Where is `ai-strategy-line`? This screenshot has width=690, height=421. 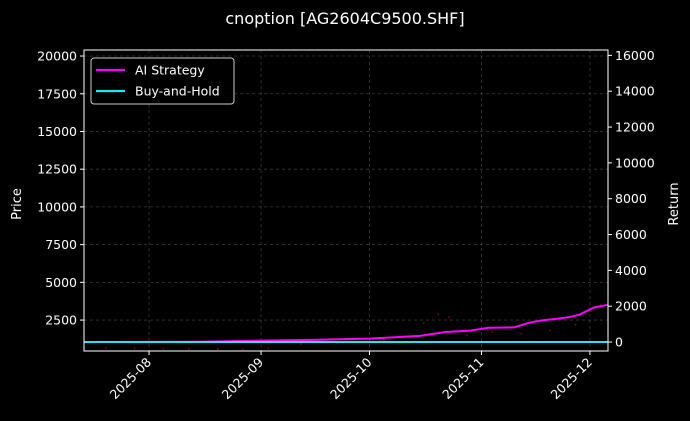
ai-strategy-line is located at coordinates (346, 323).